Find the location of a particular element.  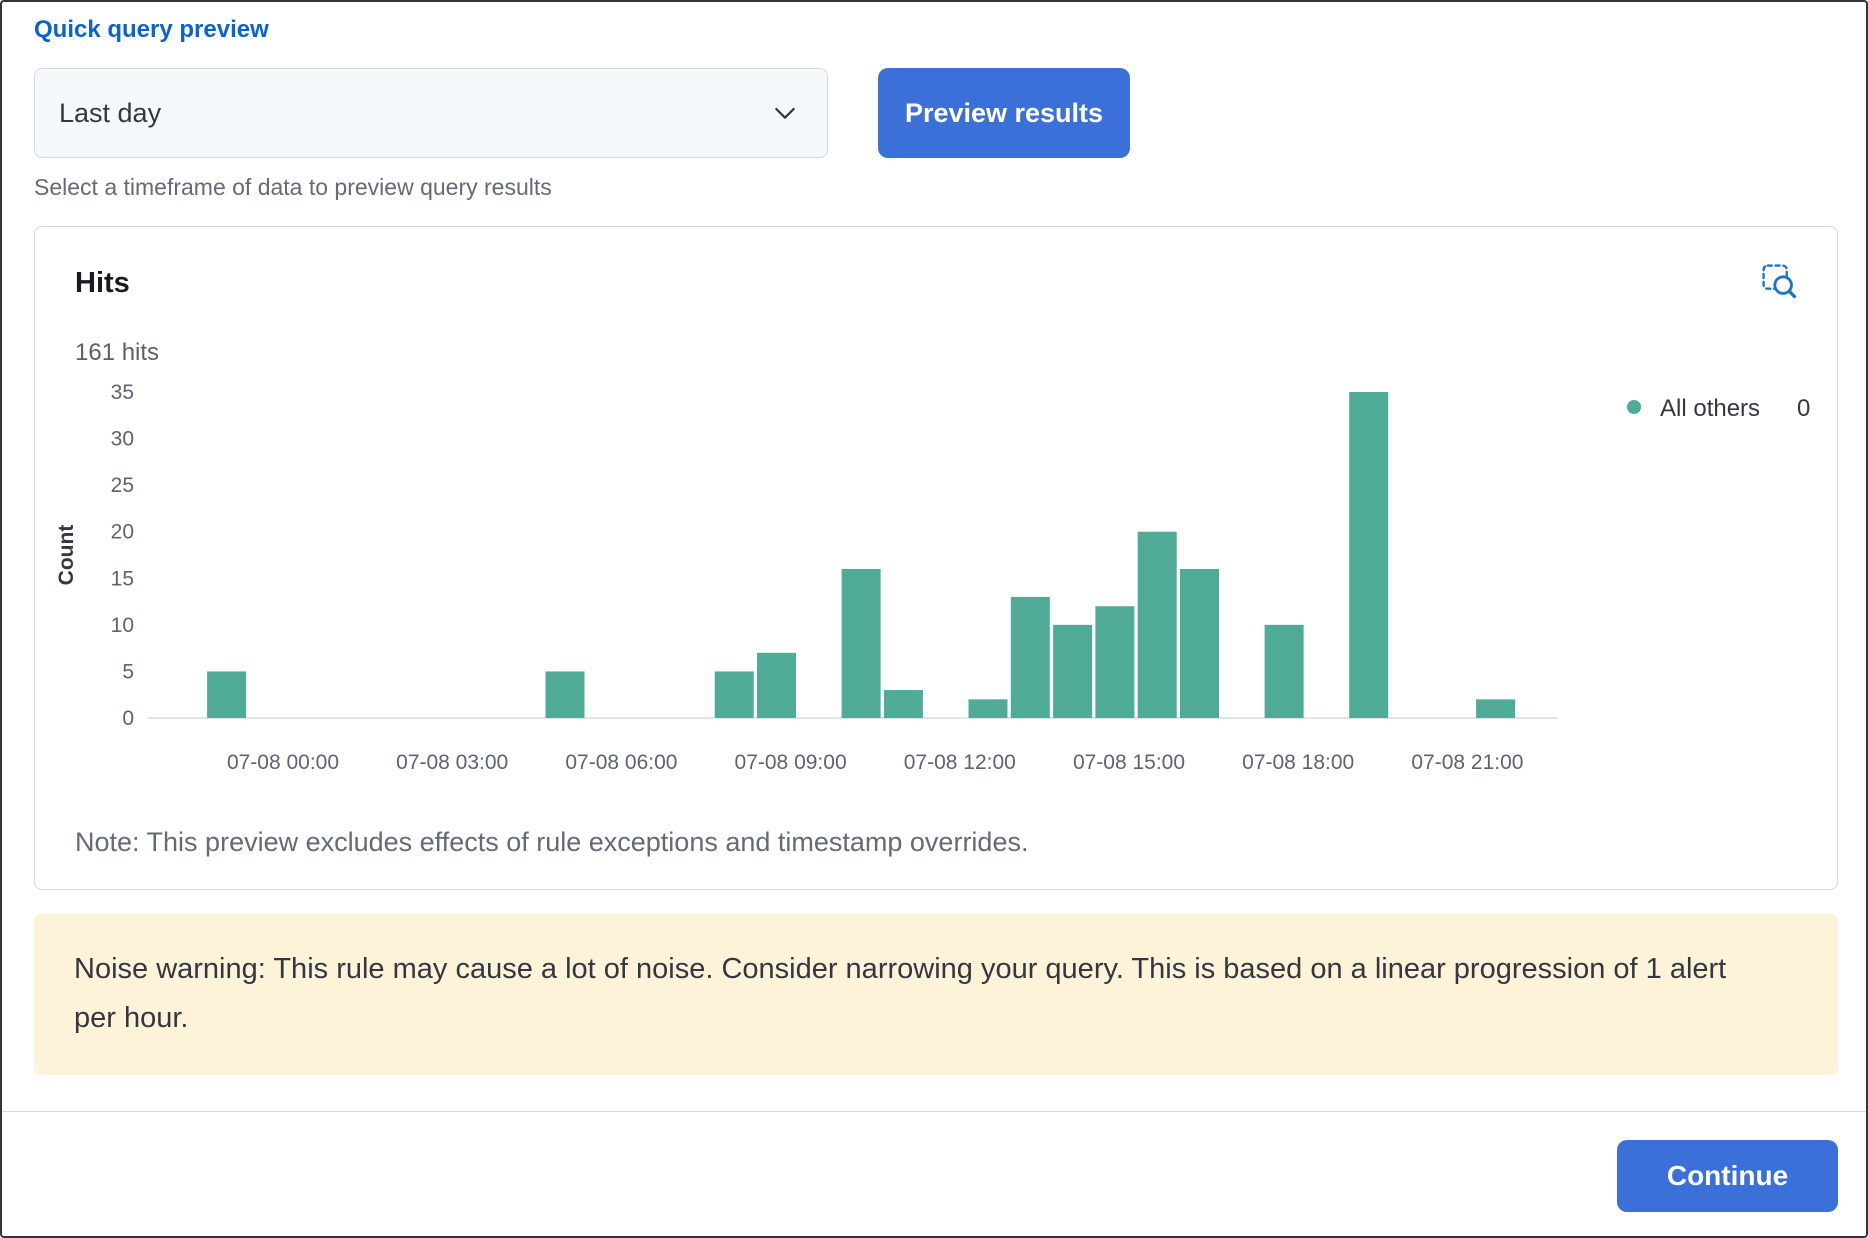

preview-results-button: Preview results is located at coordinates (1004, 113).